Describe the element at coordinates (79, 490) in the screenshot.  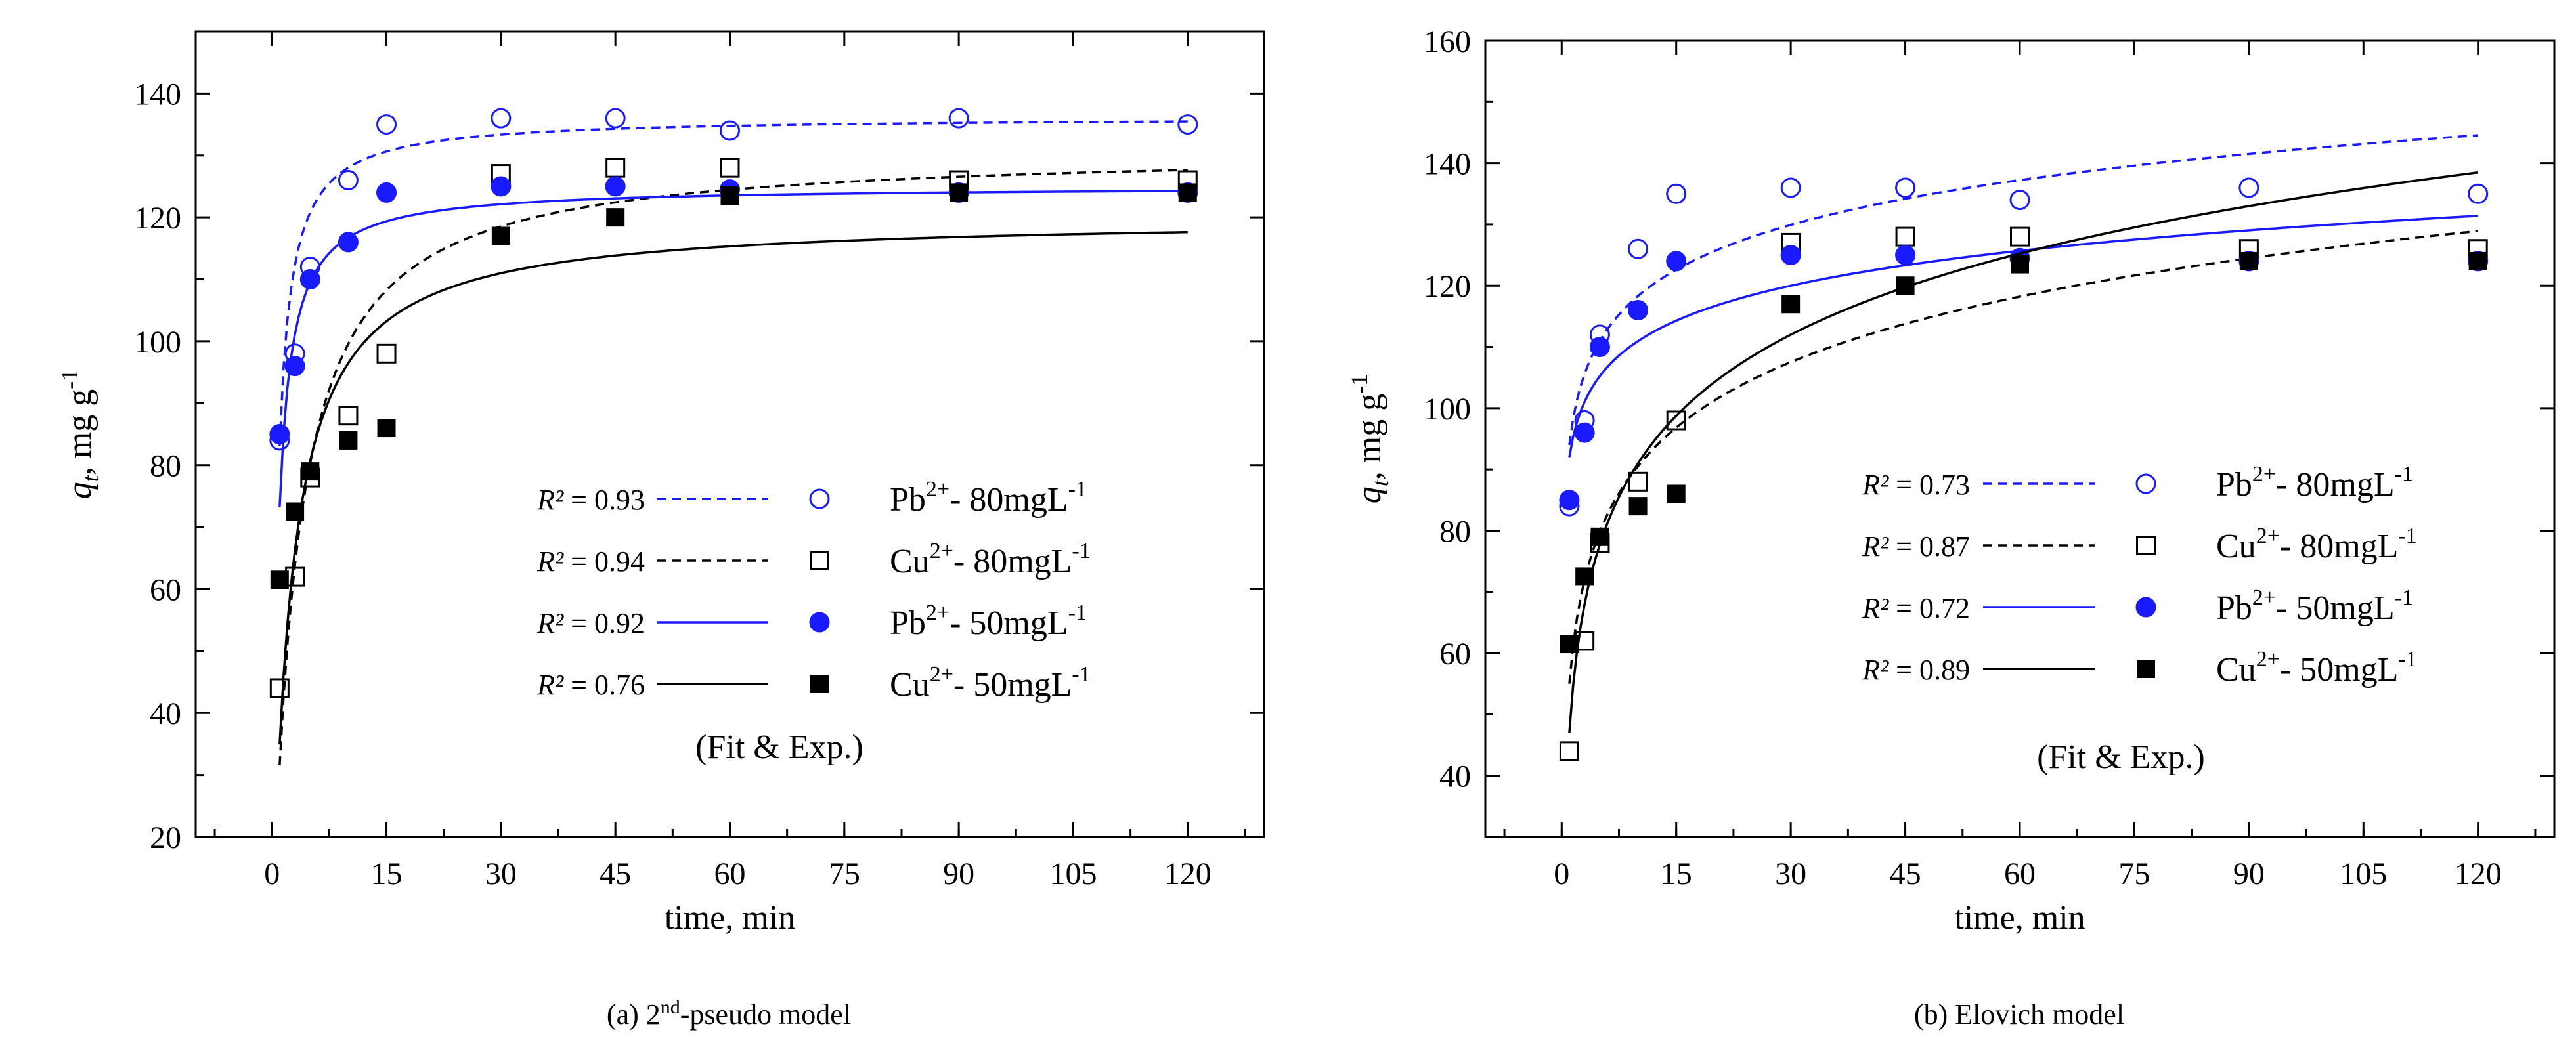
I see `y-axis-title-symbol: q` at that location.